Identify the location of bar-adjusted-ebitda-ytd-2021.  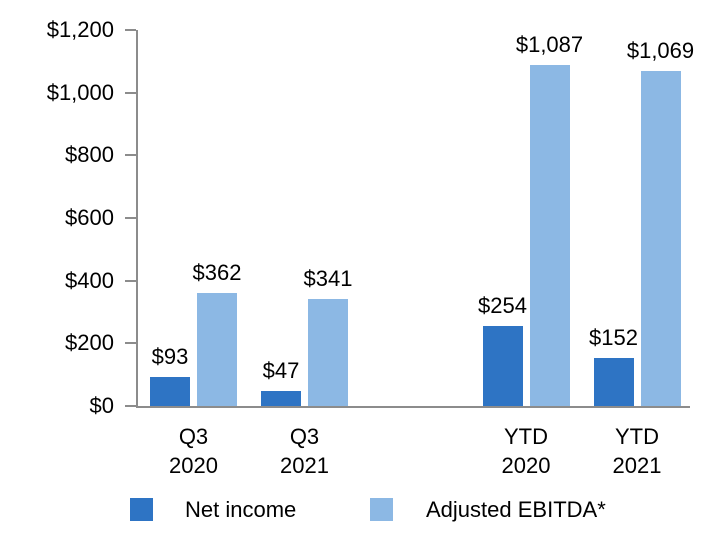
(660, 238).